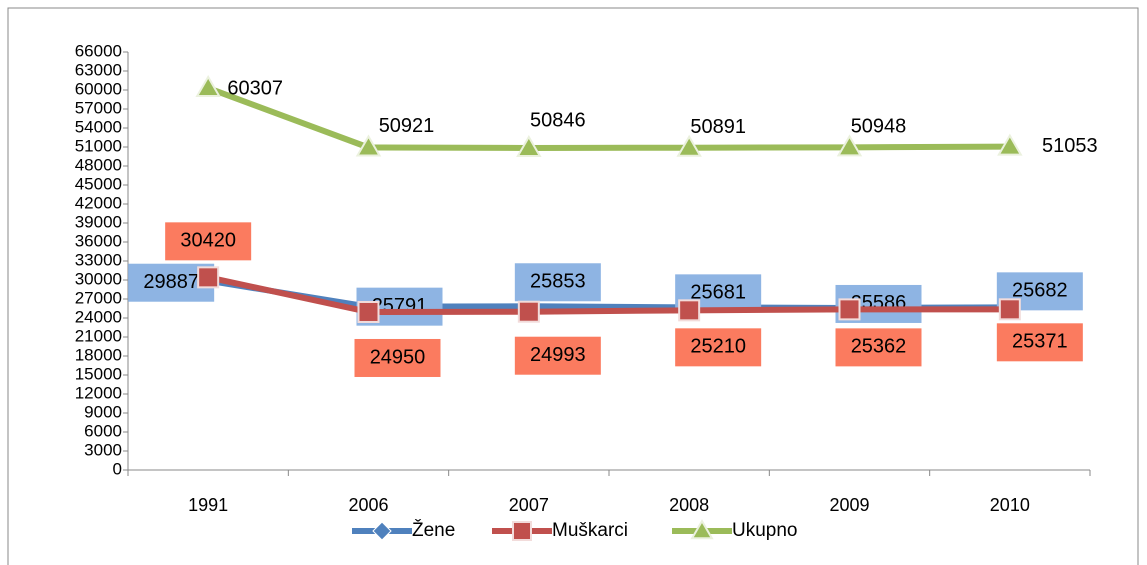  What do you see at coordinates (879, 127) in the screenshot?
I see `data-label: 50948` at bounding box center [879, 127].